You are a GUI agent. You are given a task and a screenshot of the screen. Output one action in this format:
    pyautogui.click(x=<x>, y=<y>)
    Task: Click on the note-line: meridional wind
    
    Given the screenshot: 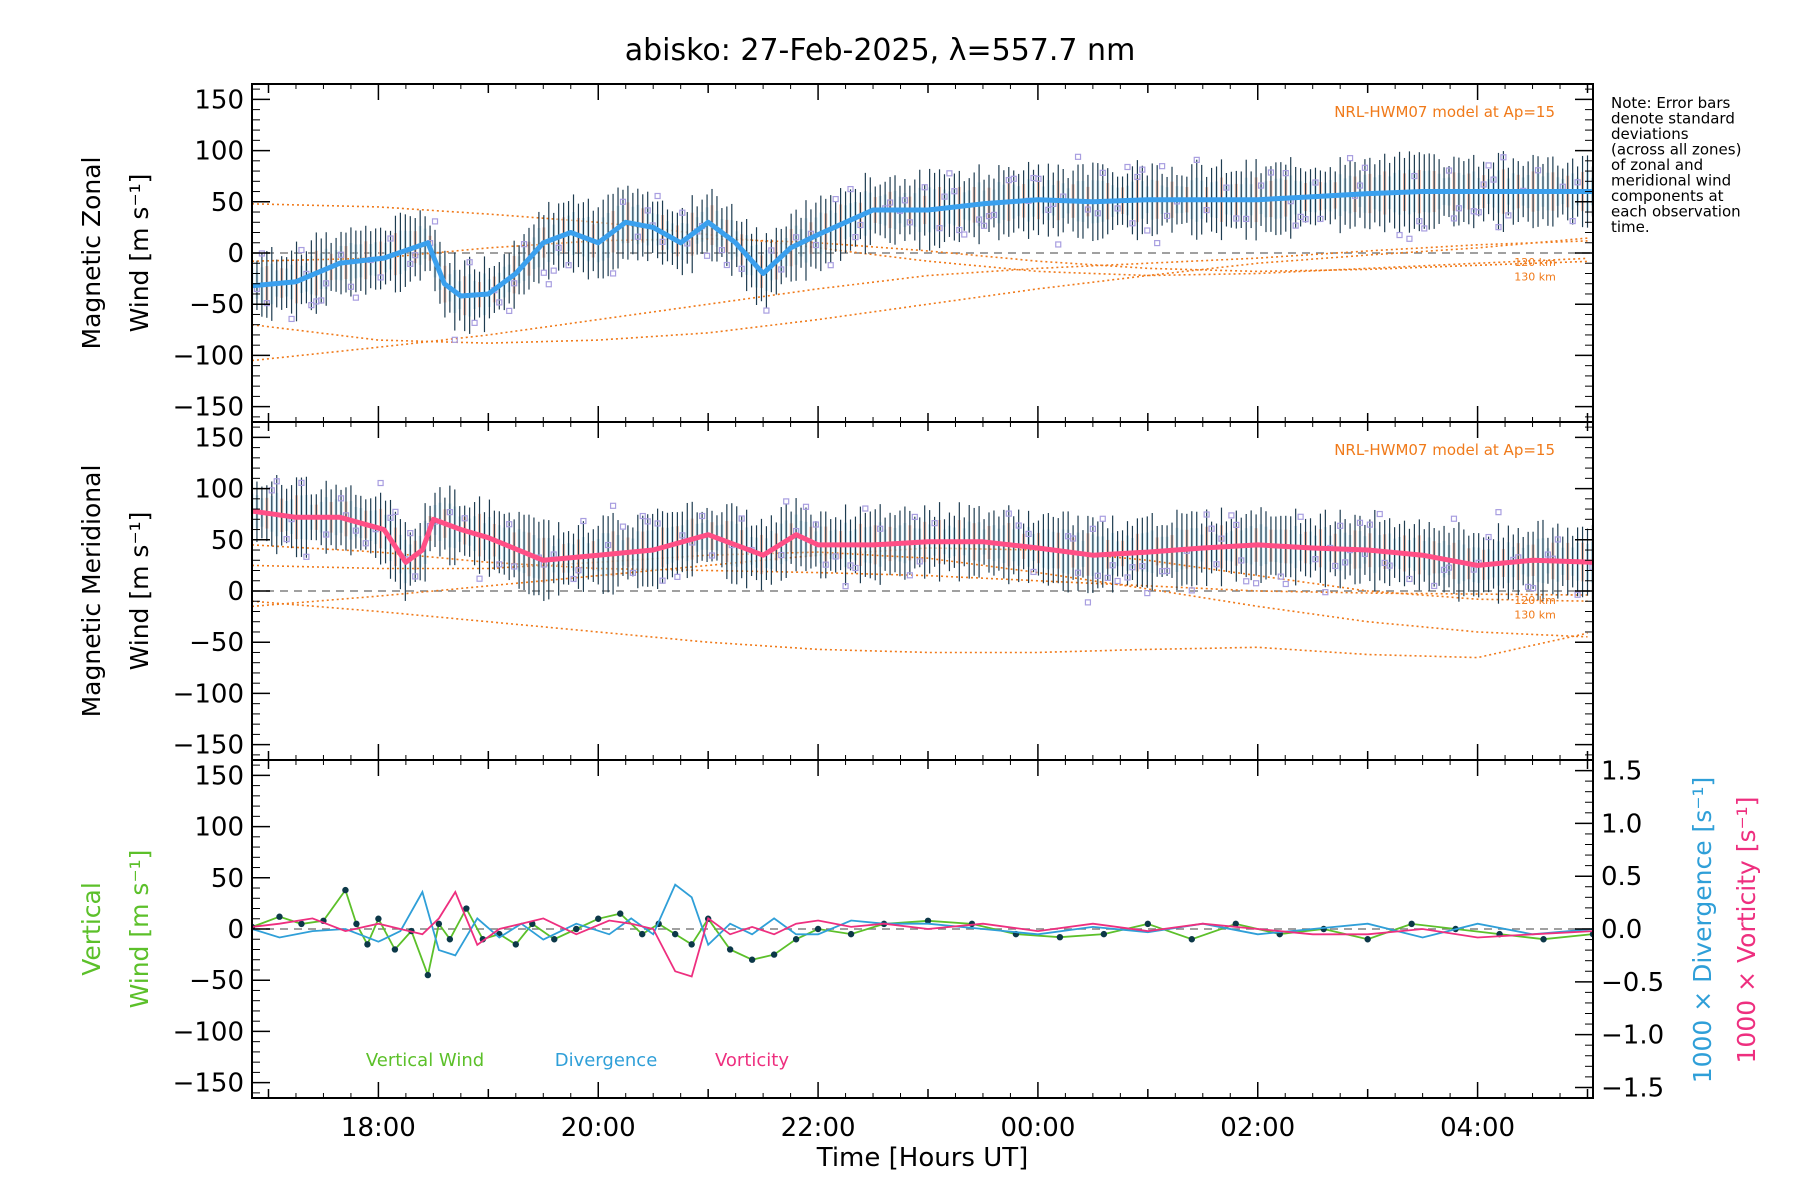 What is the action you would take?
    pyautogui.click(x=1671, y=181)
    